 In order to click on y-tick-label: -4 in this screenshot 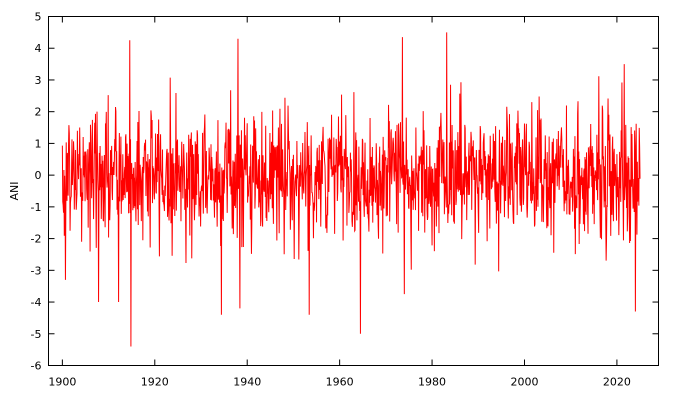, I will do `click(36, 302)`.